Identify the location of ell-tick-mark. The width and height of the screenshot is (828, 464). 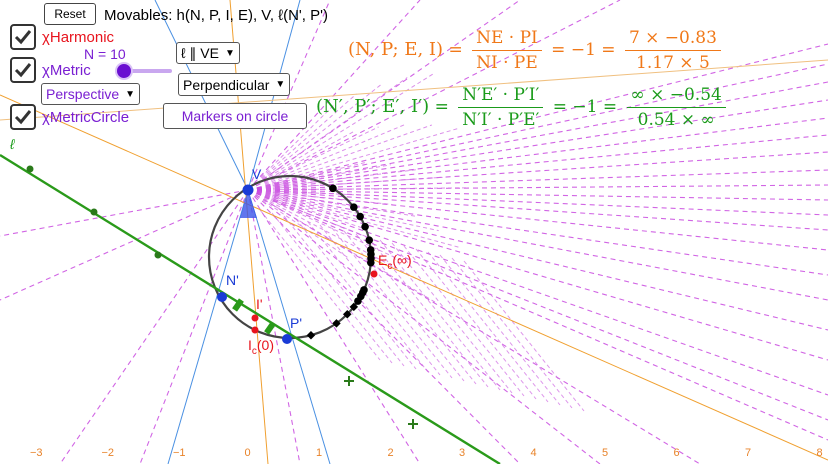
(270, 328).